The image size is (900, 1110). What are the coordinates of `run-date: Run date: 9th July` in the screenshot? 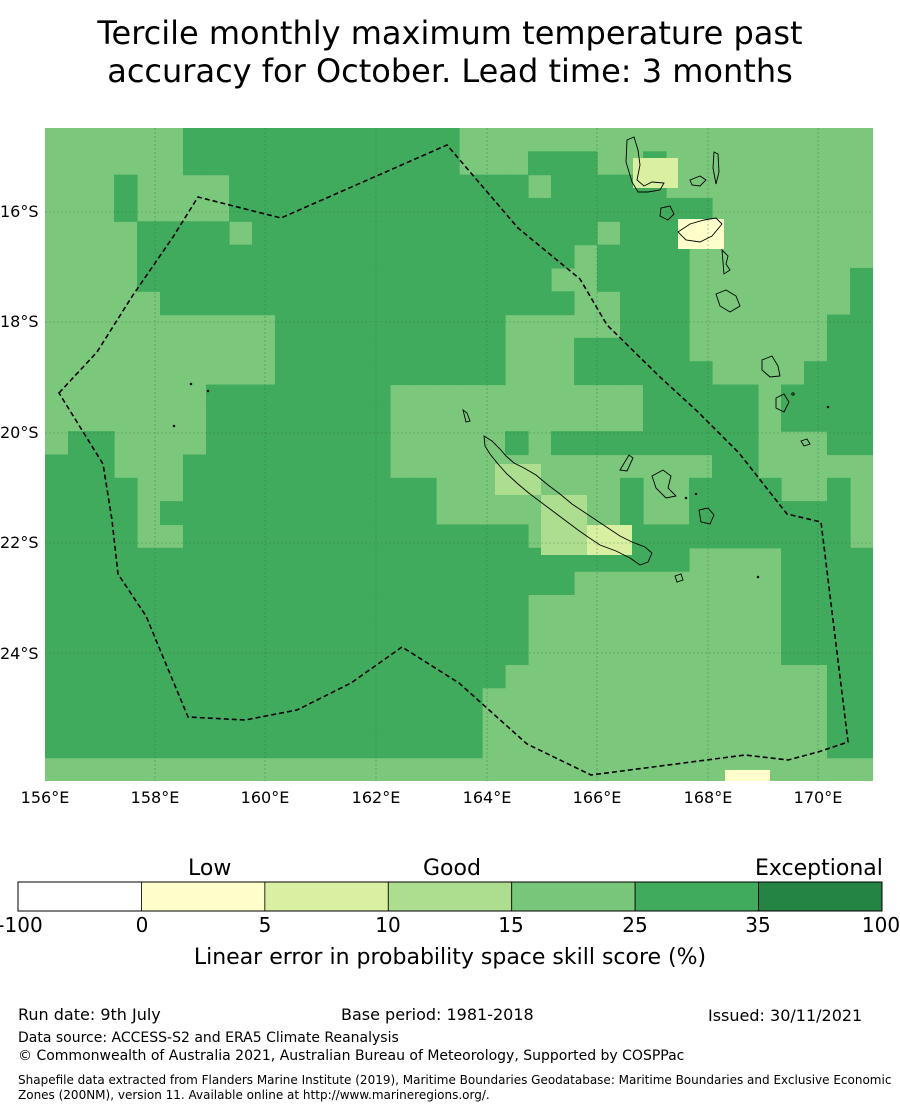 It's located at (89, 1014).